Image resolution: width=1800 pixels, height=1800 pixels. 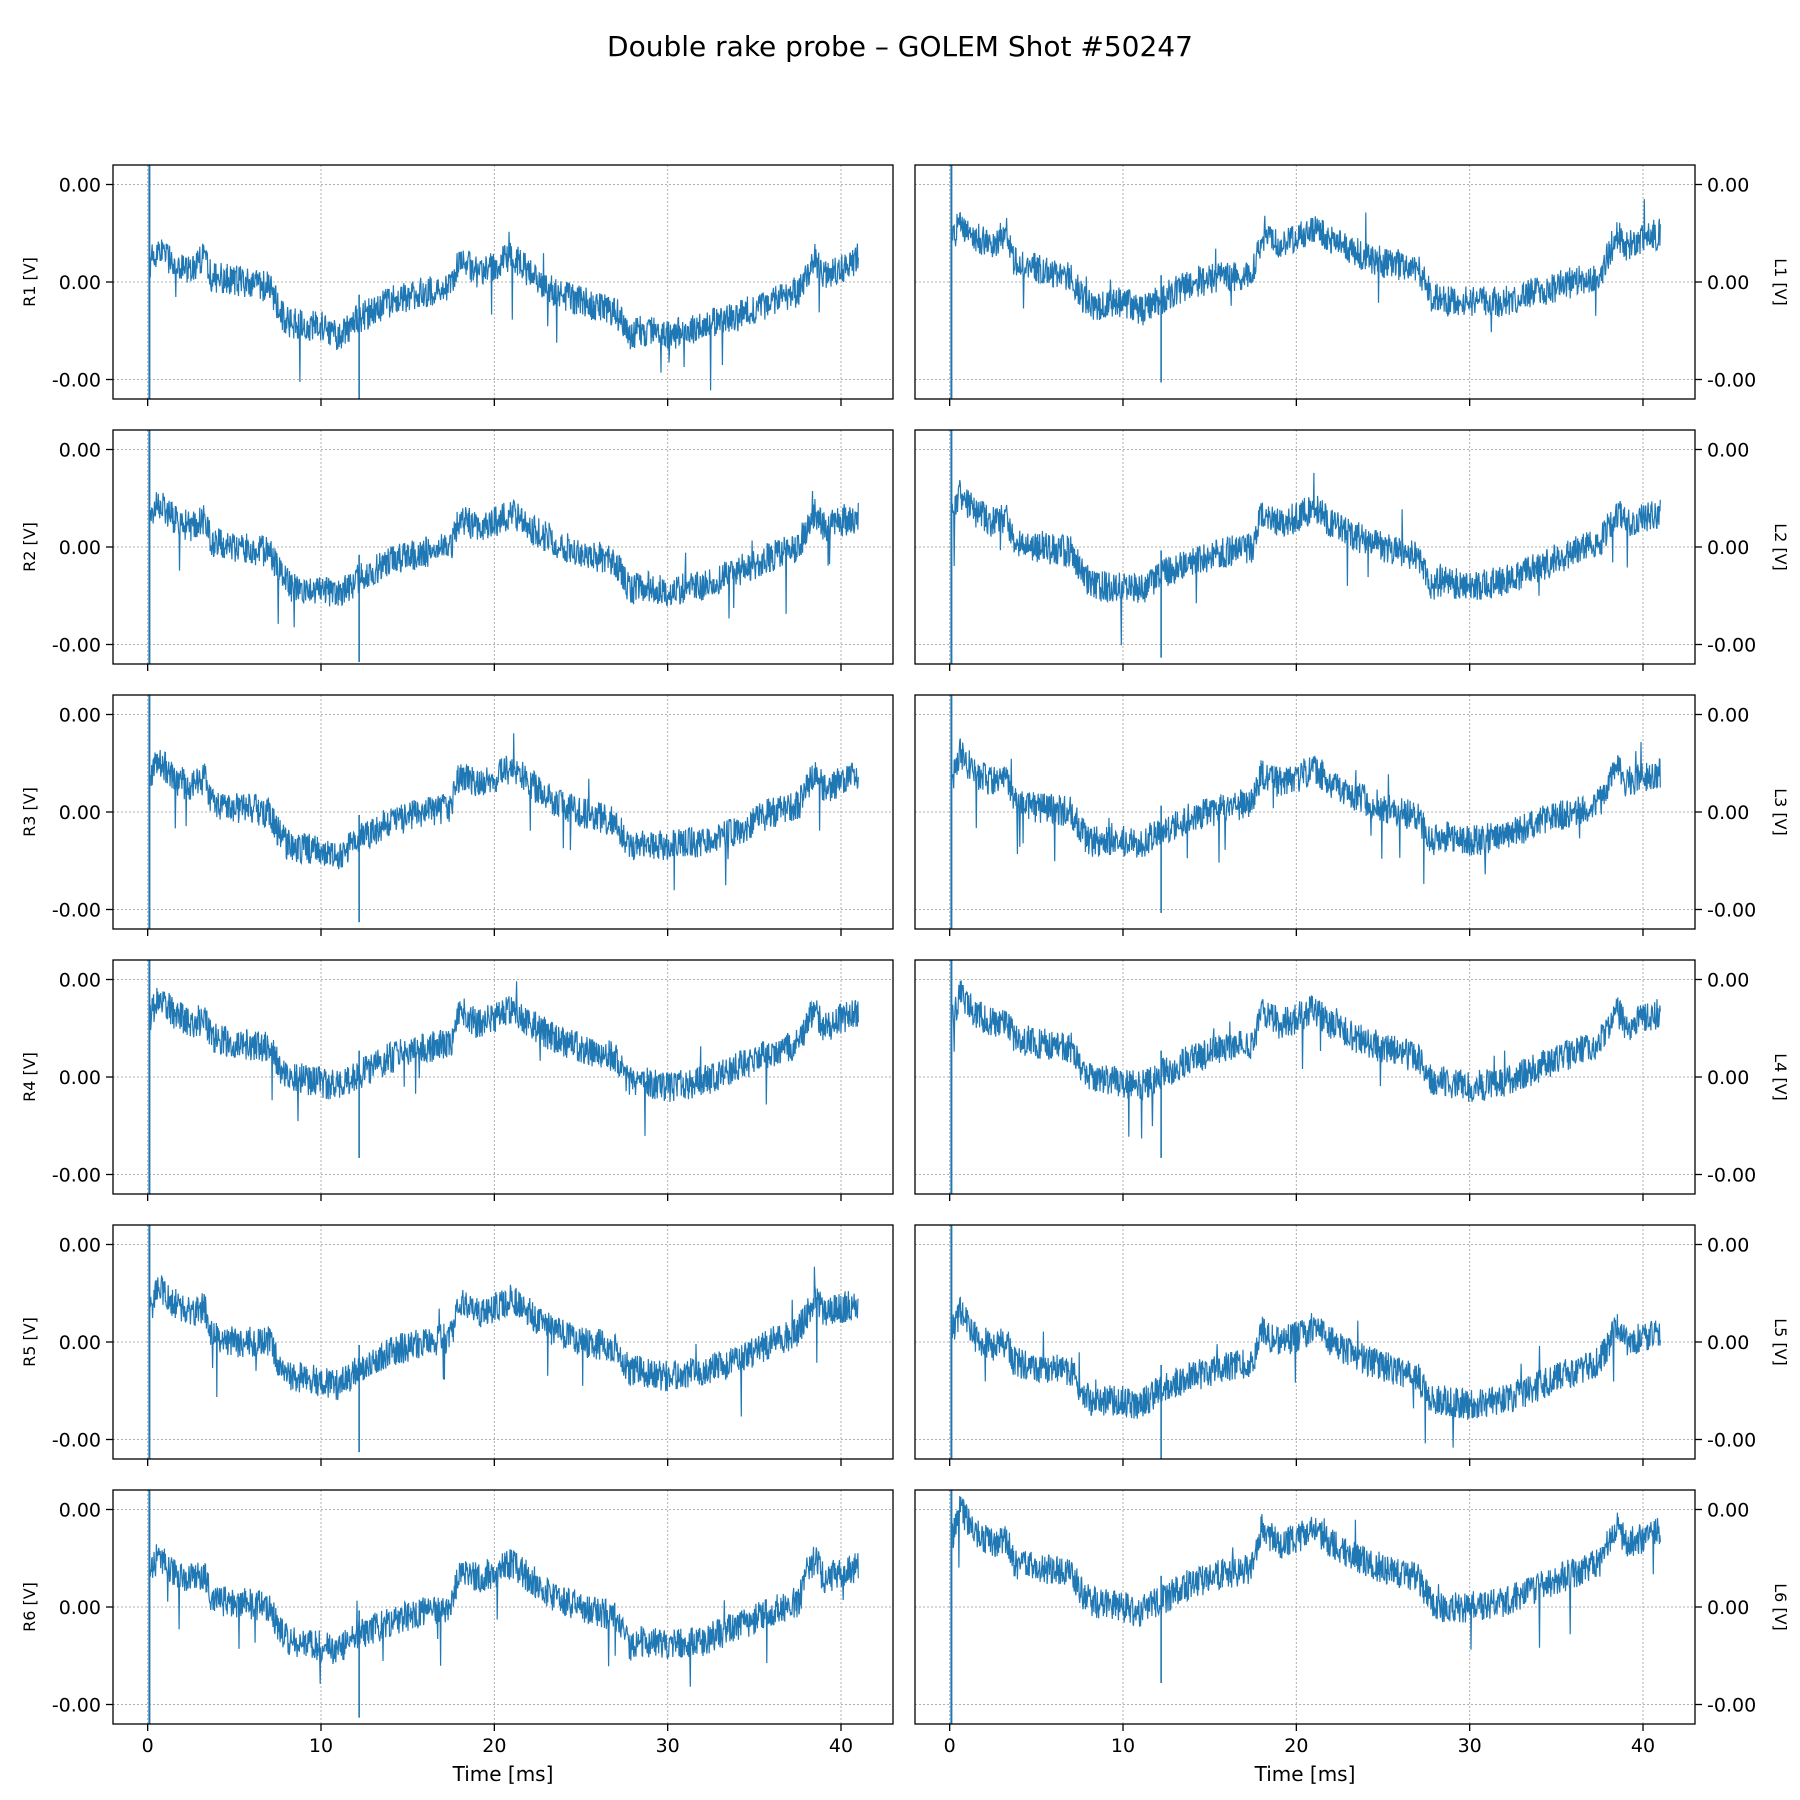 What do you see at coordinates (900, 46) in the screenshot?
I see `figure-title: Double rake probe – GOLEM Shot #50247` at bounding box center [900, 46].